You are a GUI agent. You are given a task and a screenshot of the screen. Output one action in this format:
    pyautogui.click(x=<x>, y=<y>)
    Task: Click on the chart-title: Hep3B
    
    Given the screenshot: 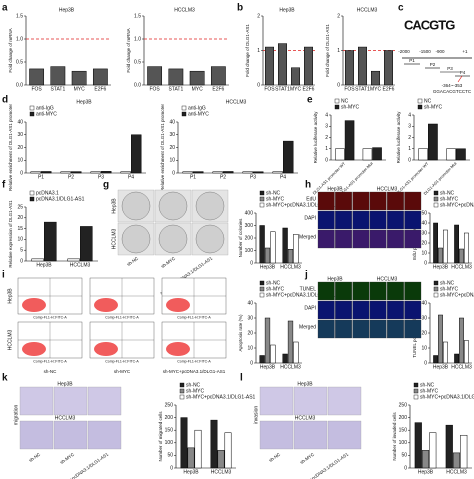 What is the action you would take?
    pyautogui.click(x=67, y=10)
    